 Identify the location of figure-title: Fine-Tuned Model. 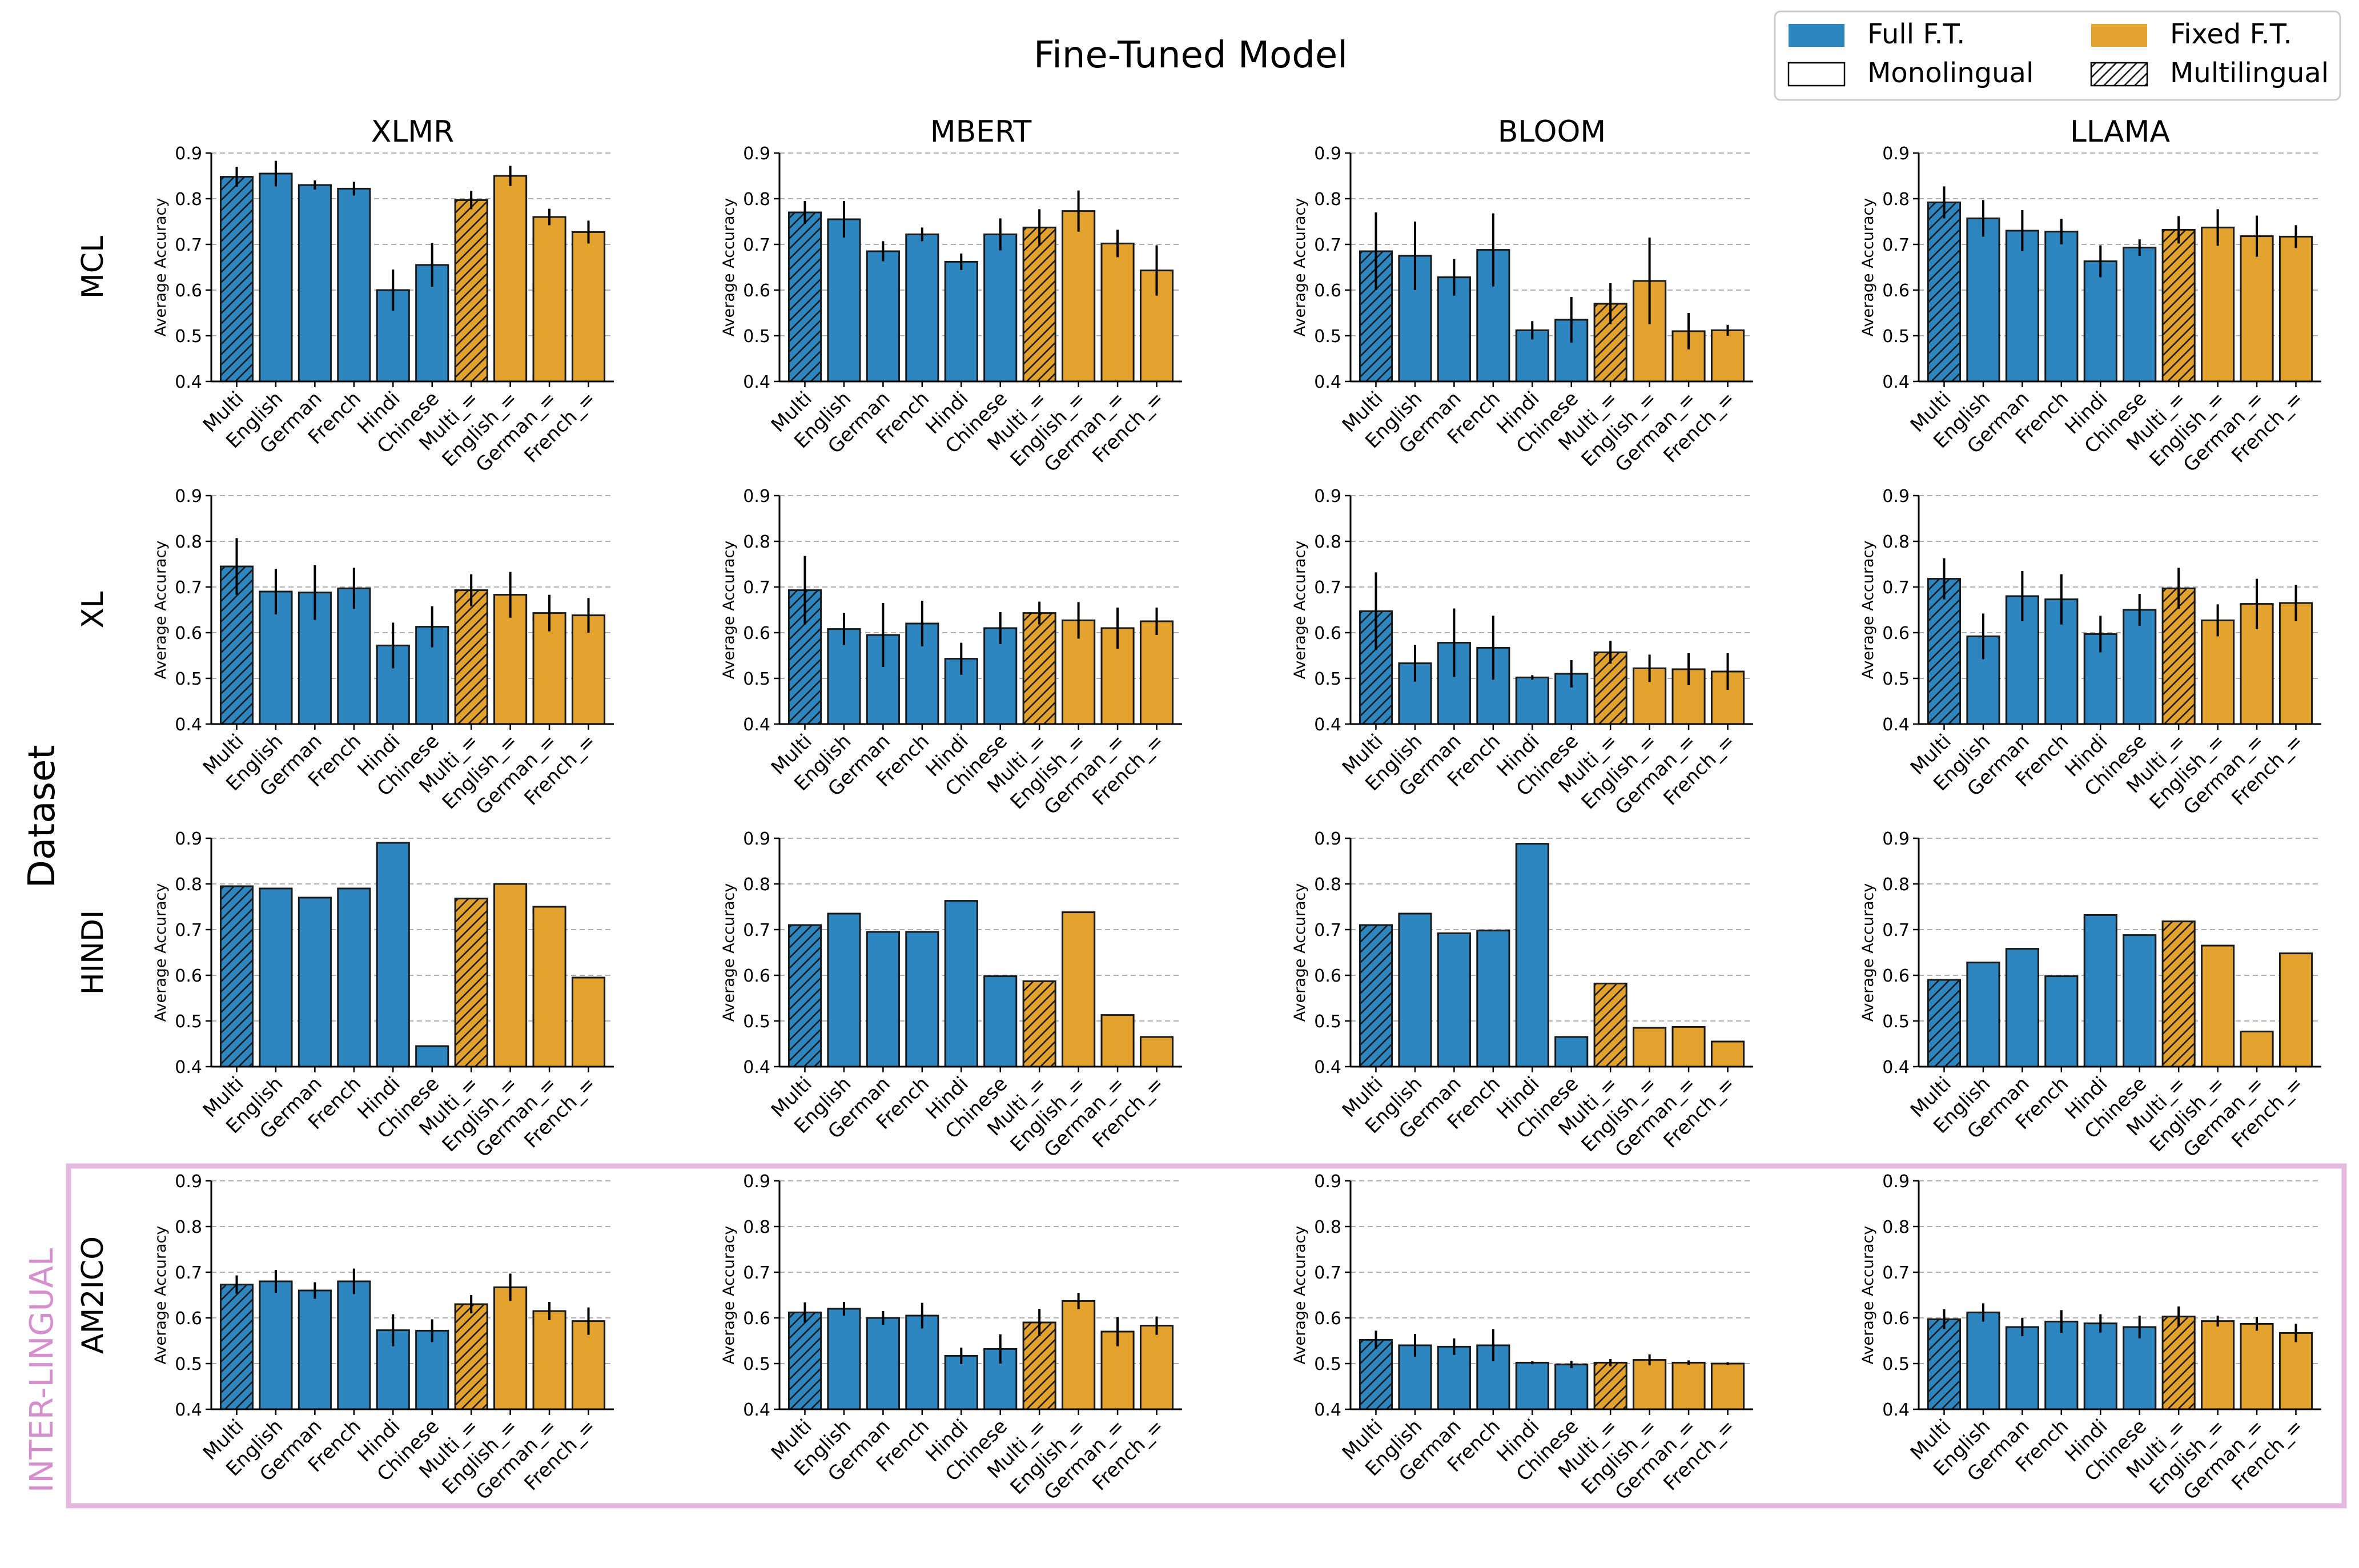
(1191, 55).